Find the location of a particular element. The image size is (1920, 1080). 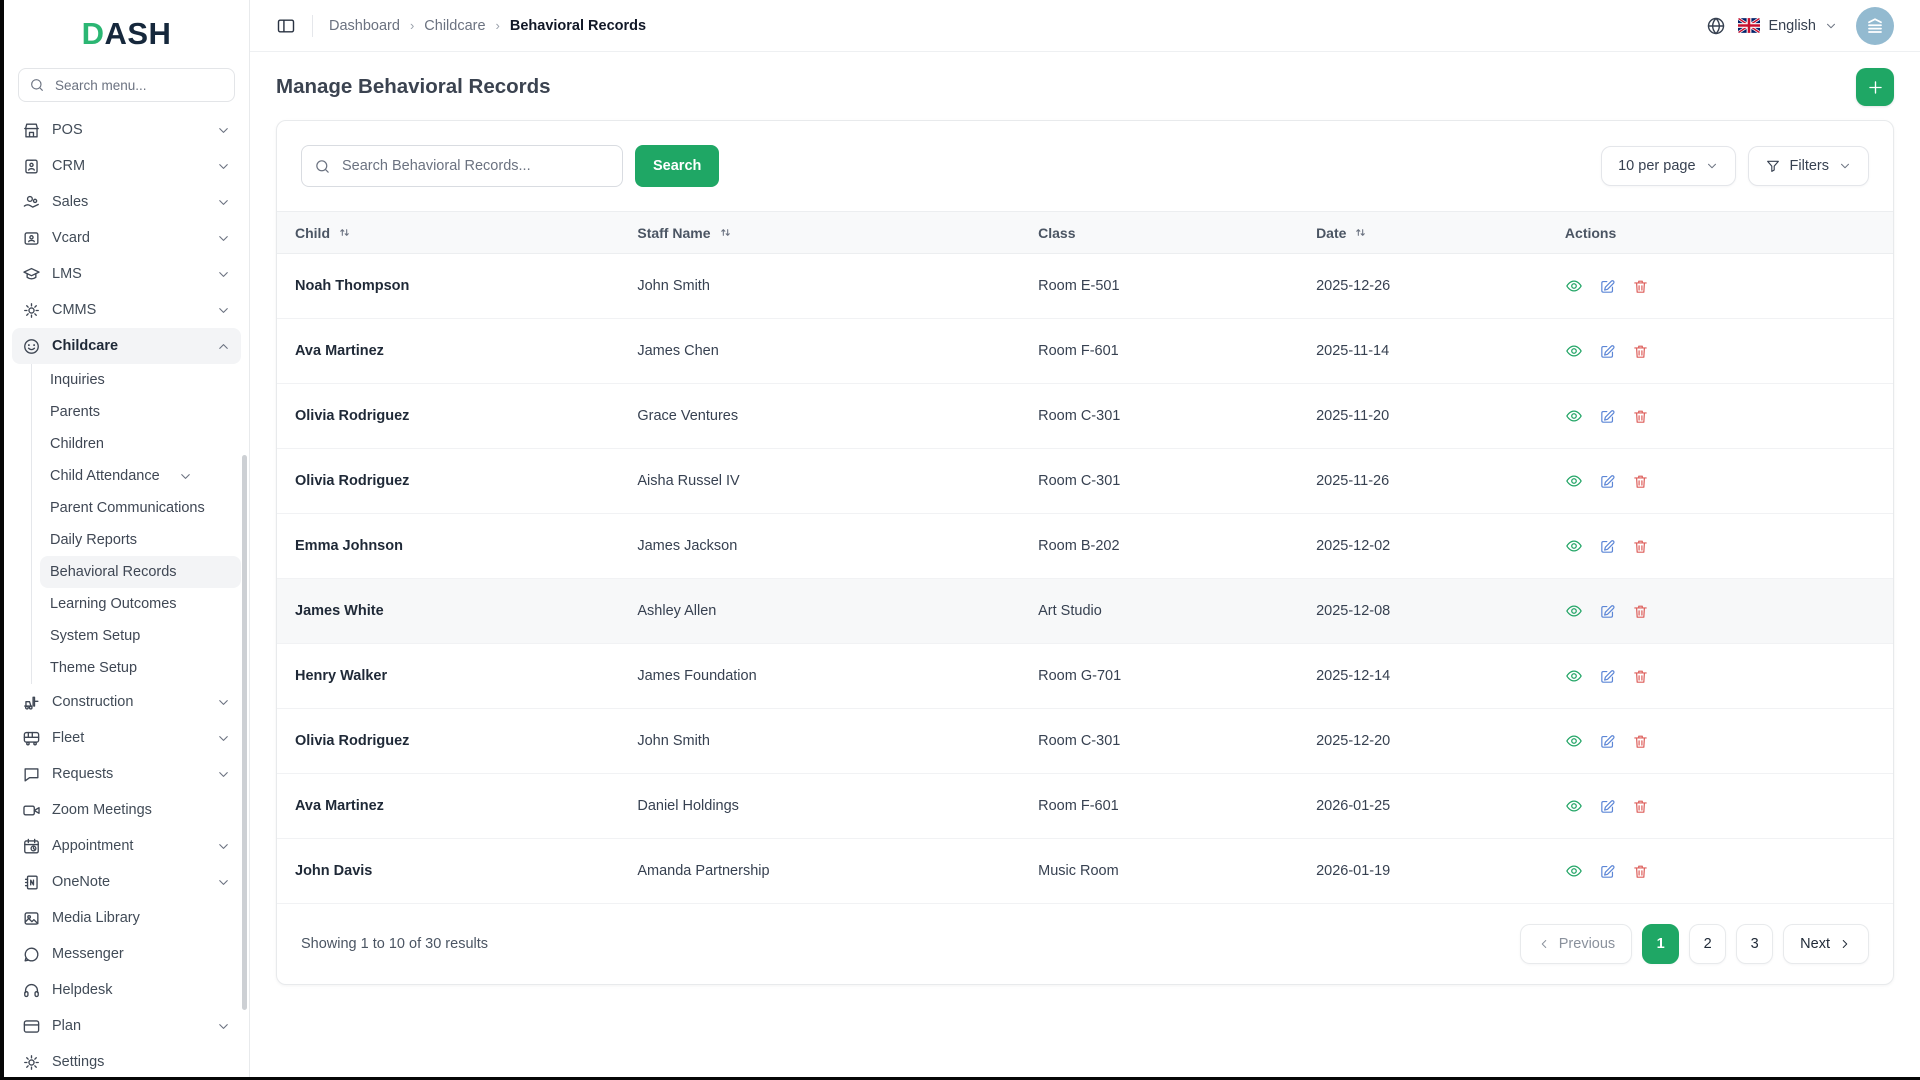

sidebar-toggle-button is located at coordinates (286, 26).